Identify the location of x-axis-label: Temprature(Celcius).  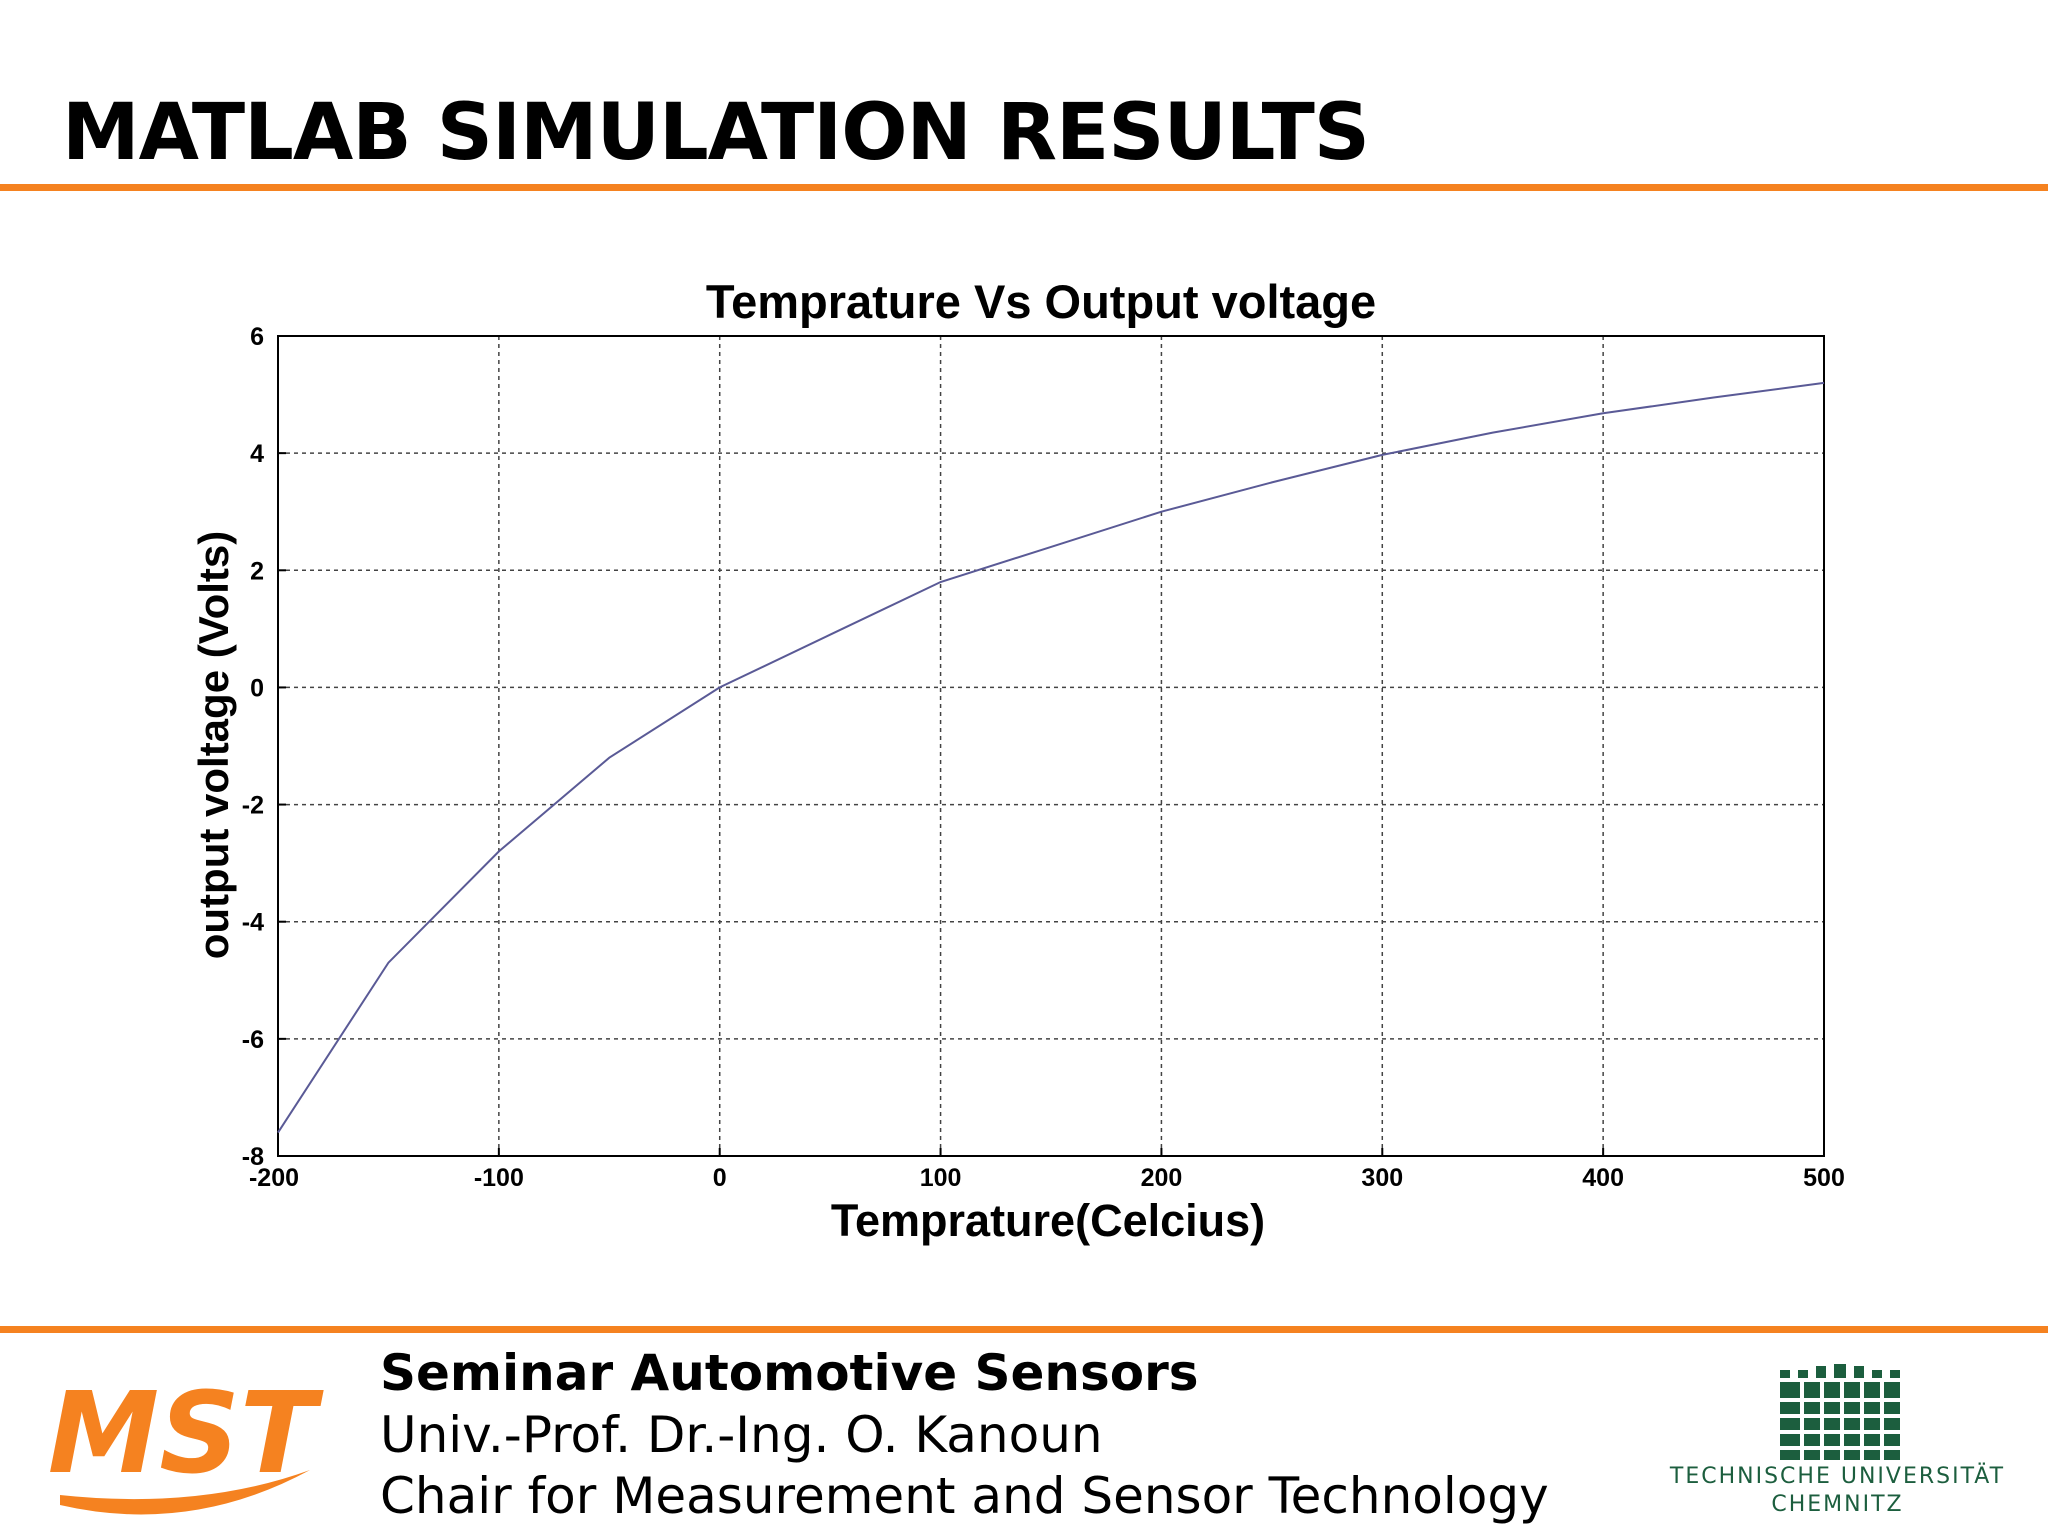
(1048, 1220).